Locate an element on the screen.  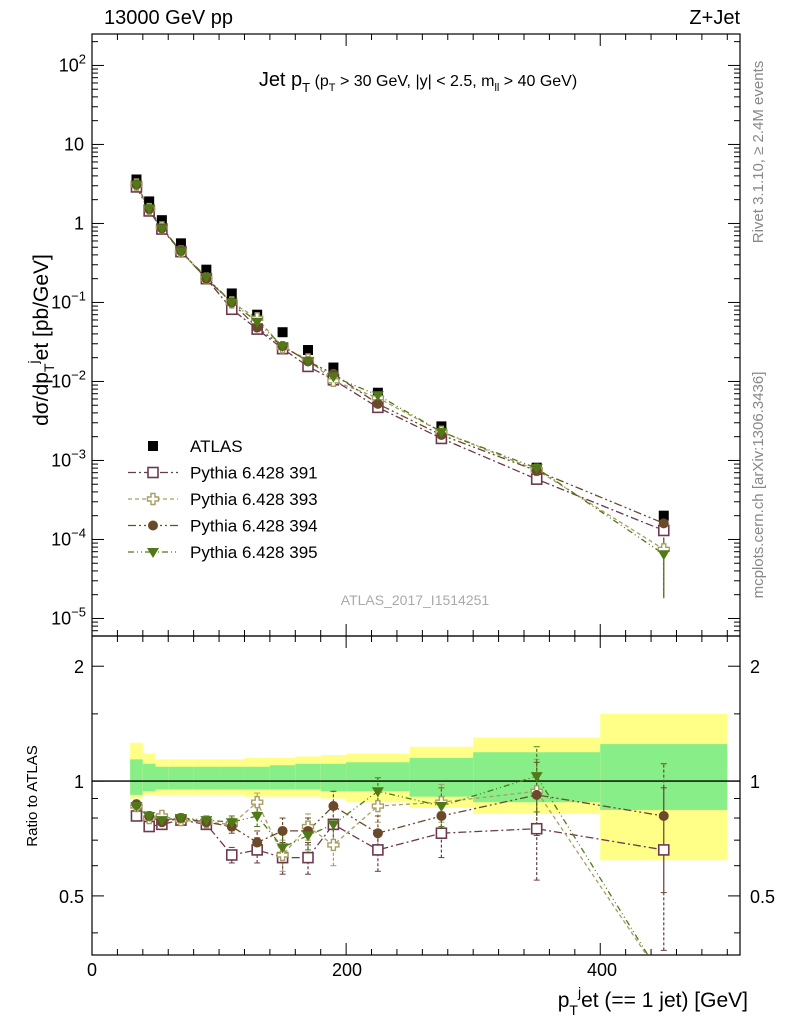
y-tick-label: 1 is located at coordinates (79, 223).